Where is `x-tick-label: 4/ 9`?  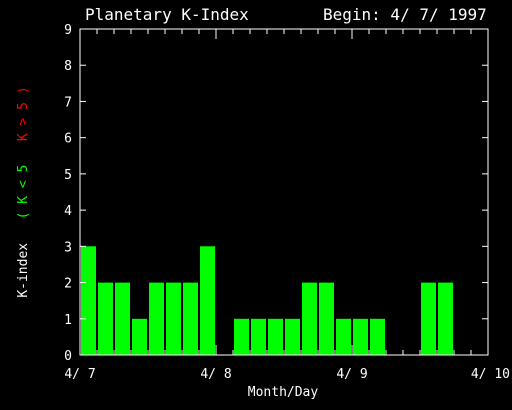
x-tick-label: 4/ 9 is located at coordinates (351, 374).